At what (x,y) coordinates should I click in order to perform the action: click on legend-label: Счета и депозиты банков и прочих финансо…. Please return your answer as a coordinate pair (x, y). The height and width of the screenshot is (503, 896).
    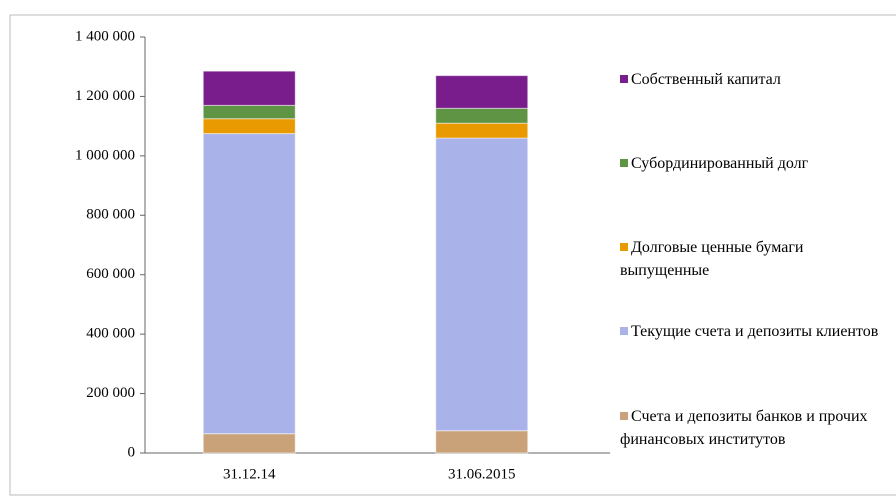
    Looking at the image, I should click on (744, 428).